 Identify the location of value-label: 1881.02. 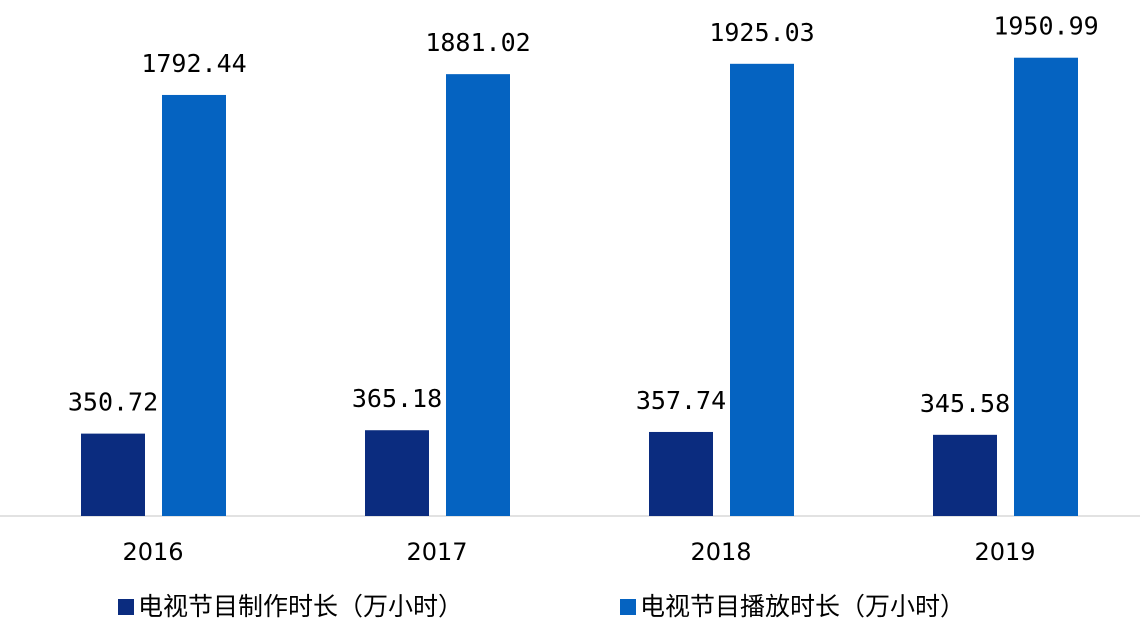
(477, 42).